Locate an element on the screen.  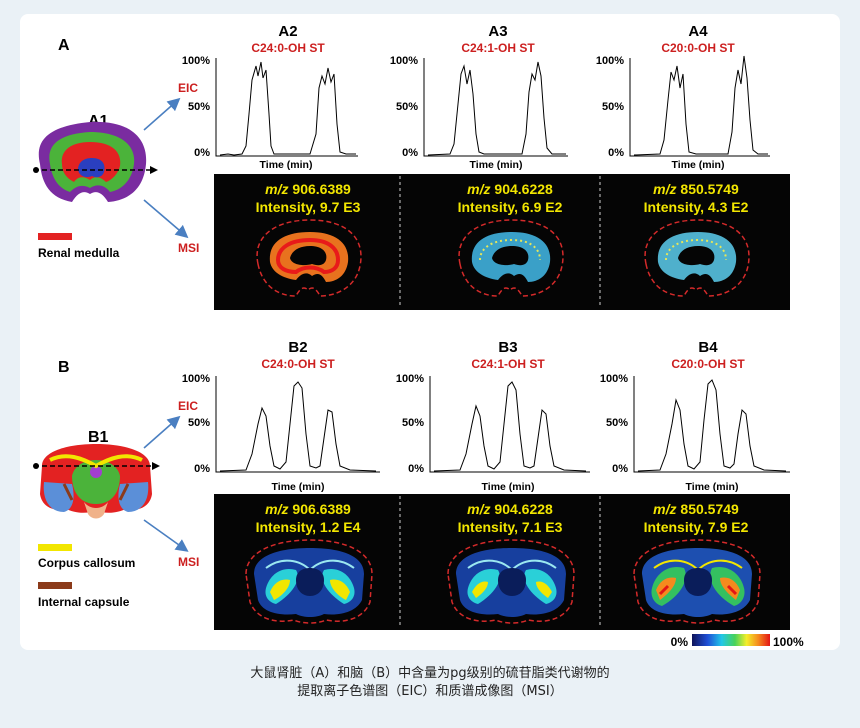
overview-label: B1 is located at coordinates (98, 437).